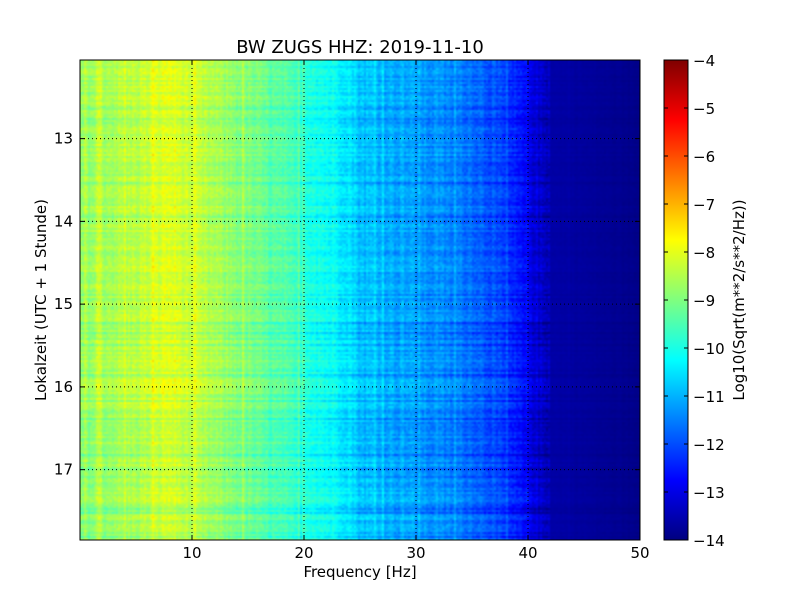 The image size is (800, 605). What do you see at coordinates (709, 349) in the screenshot?
I see `colorbar-tick-label: −10` at bounding box center [709, 349].